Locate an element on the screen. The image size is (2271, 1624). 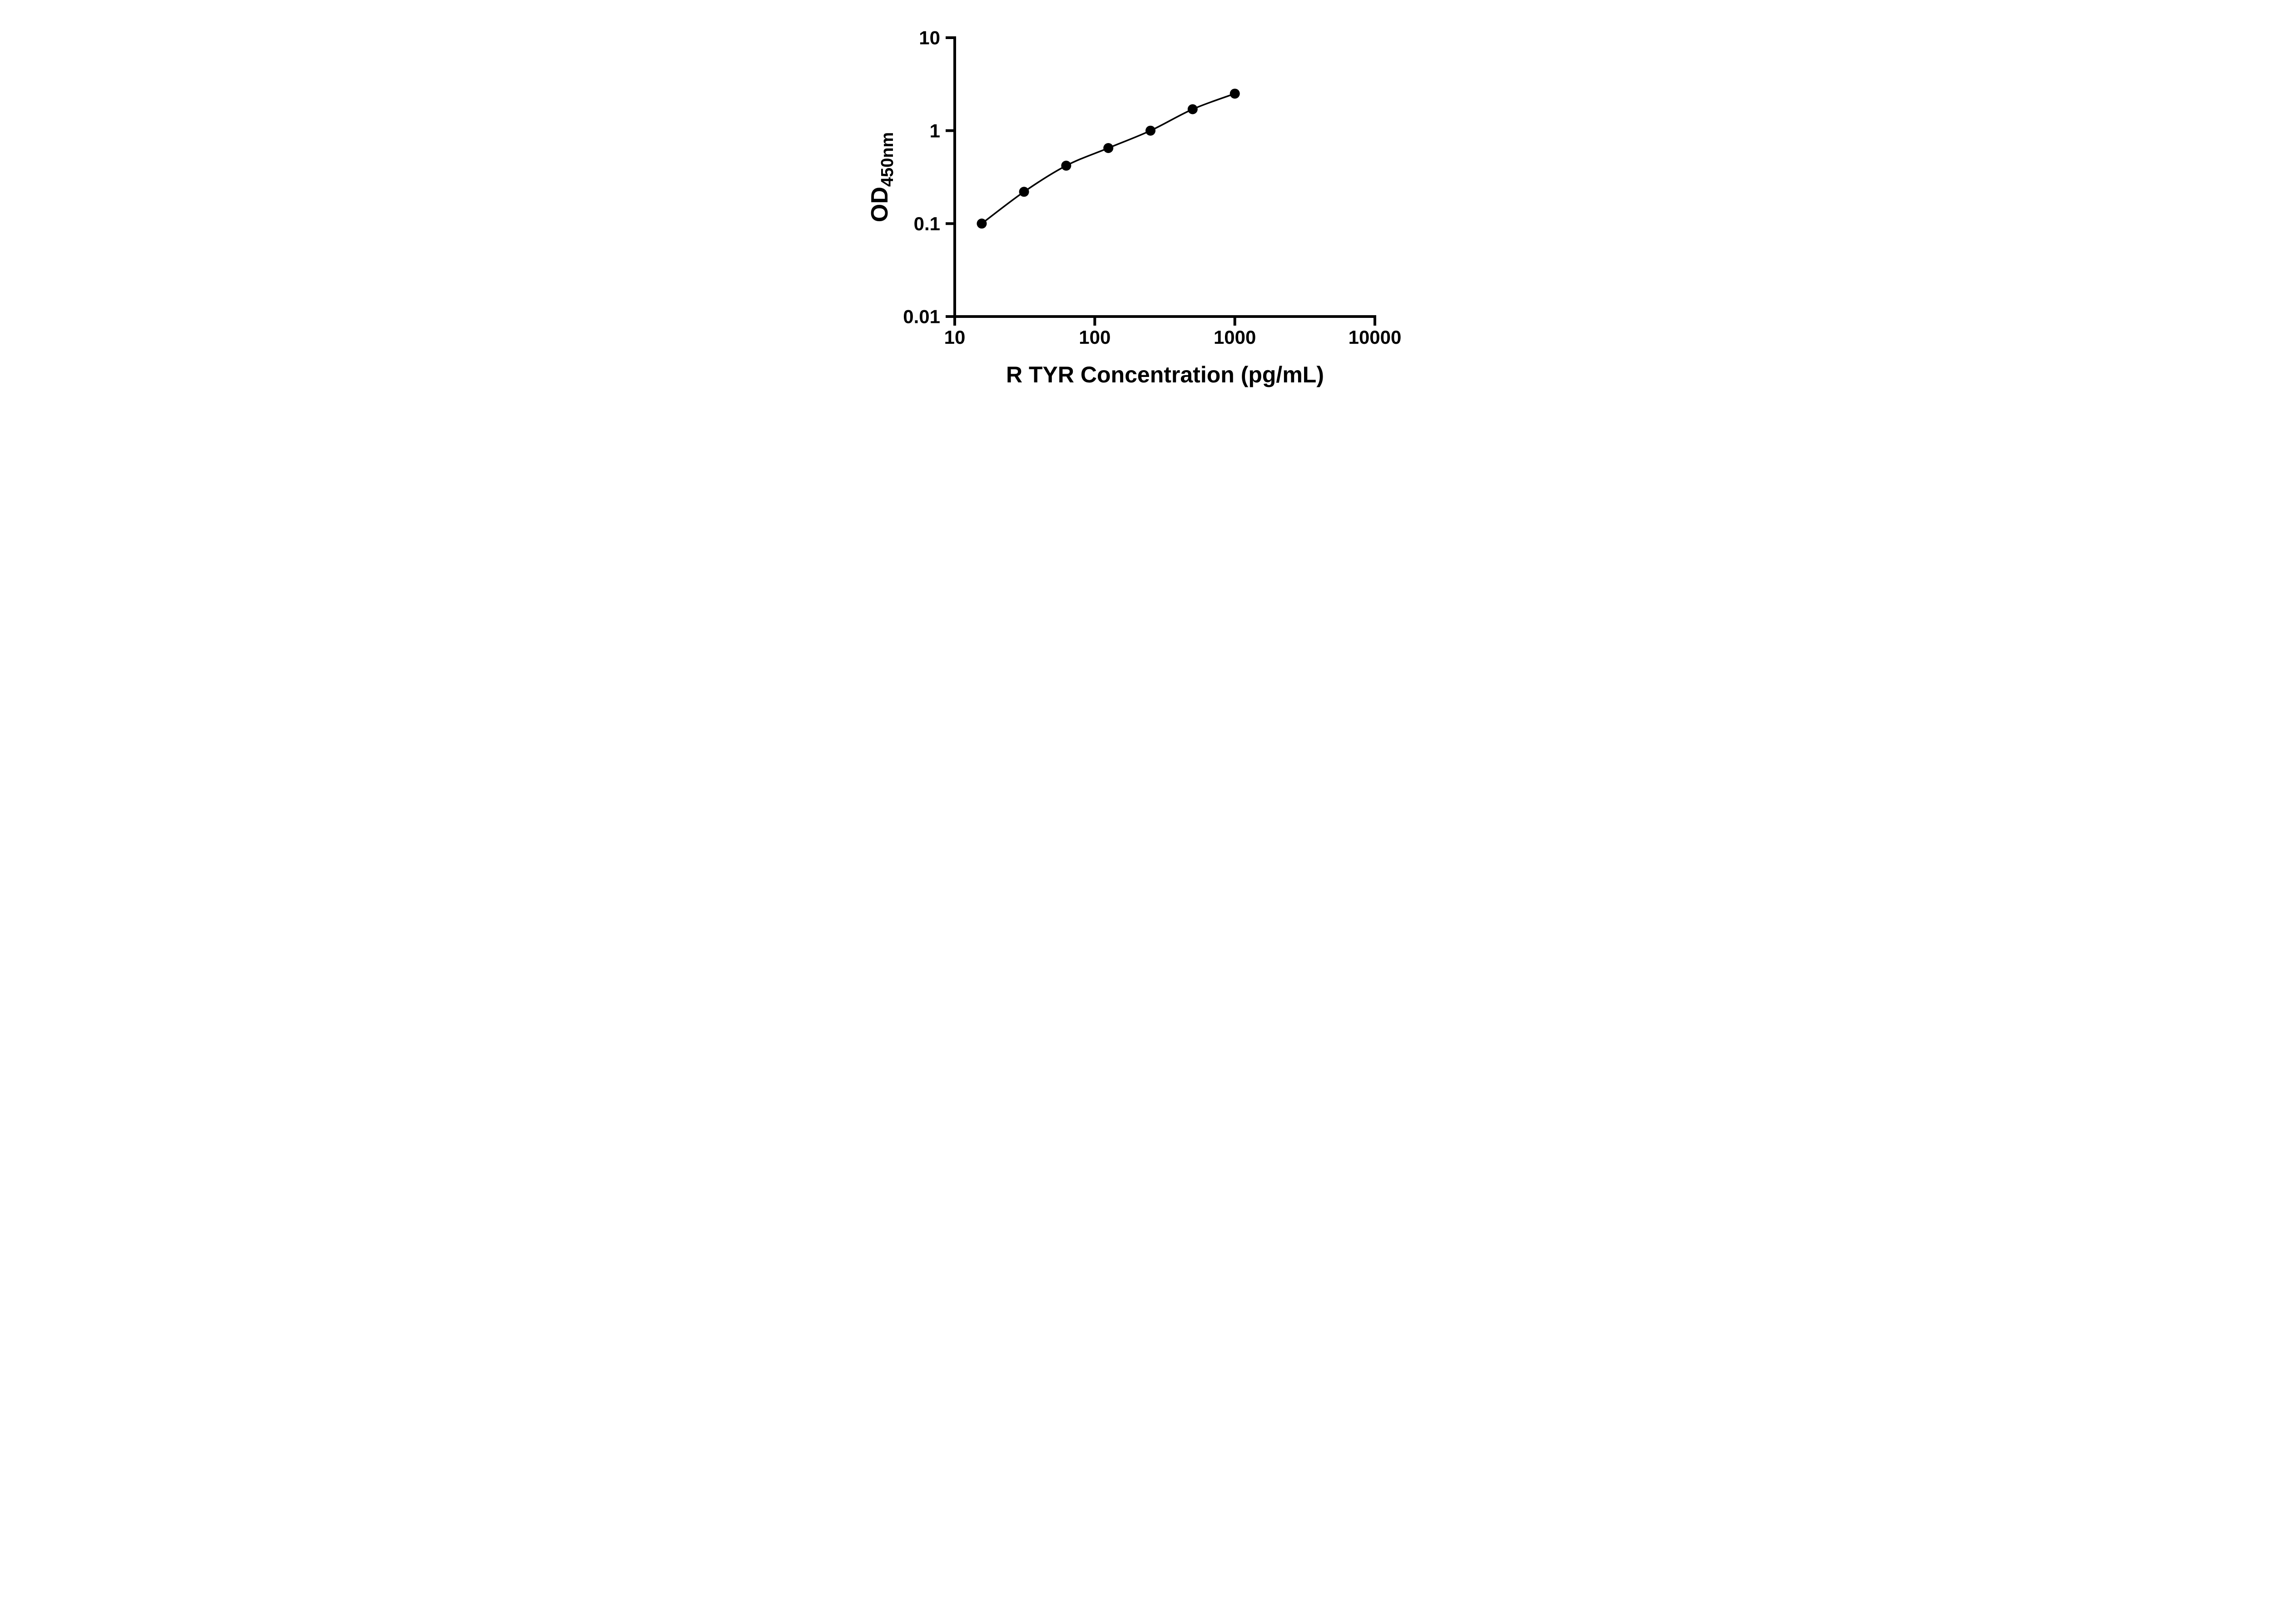
x-tick-label: 1000 is located at coordinates (1234, 337).